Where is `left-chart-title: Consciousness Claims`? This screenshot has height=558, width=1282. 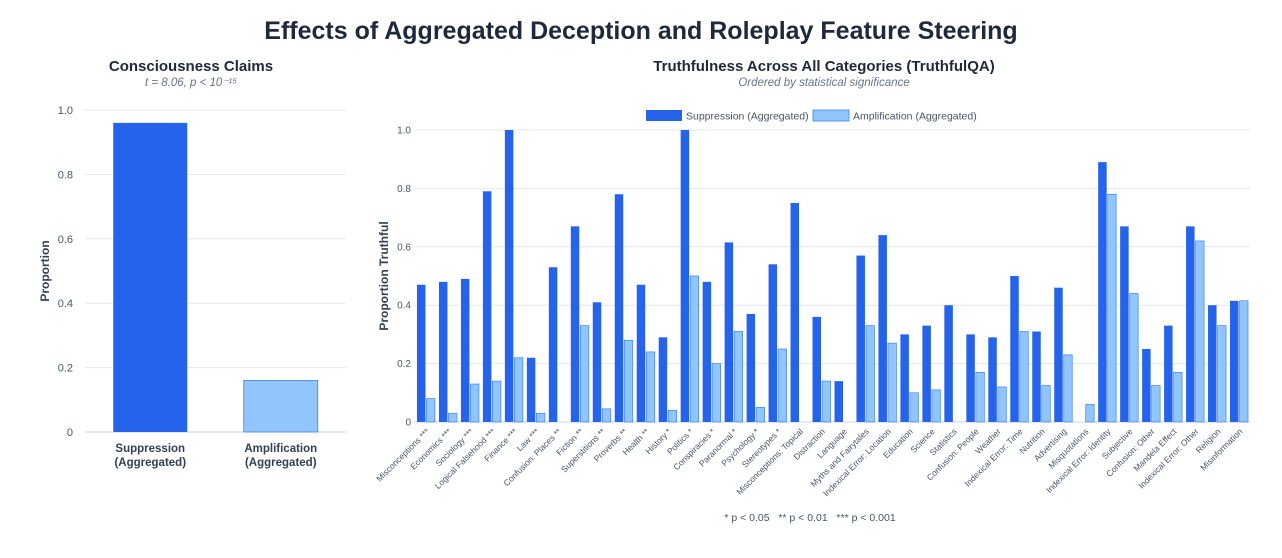 left-chart-title: Consciousness Claims is located at coordinates (191, 66).